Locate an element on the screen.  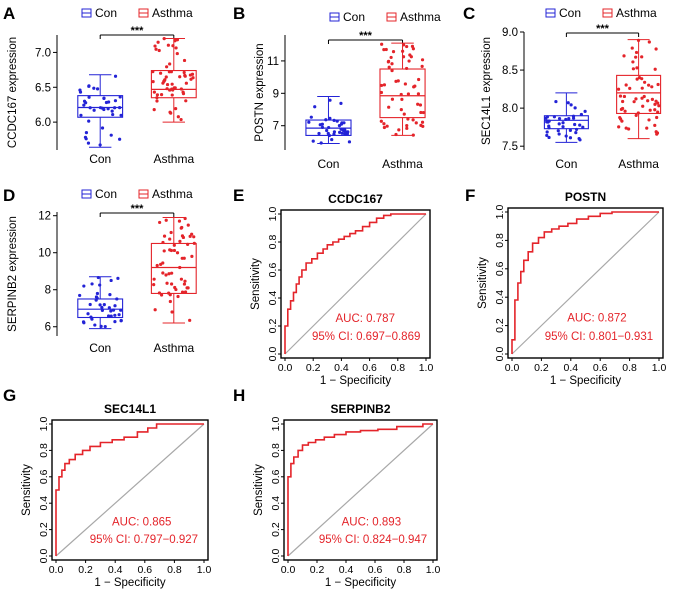
iqr-box is located at coordinates (173, 84).